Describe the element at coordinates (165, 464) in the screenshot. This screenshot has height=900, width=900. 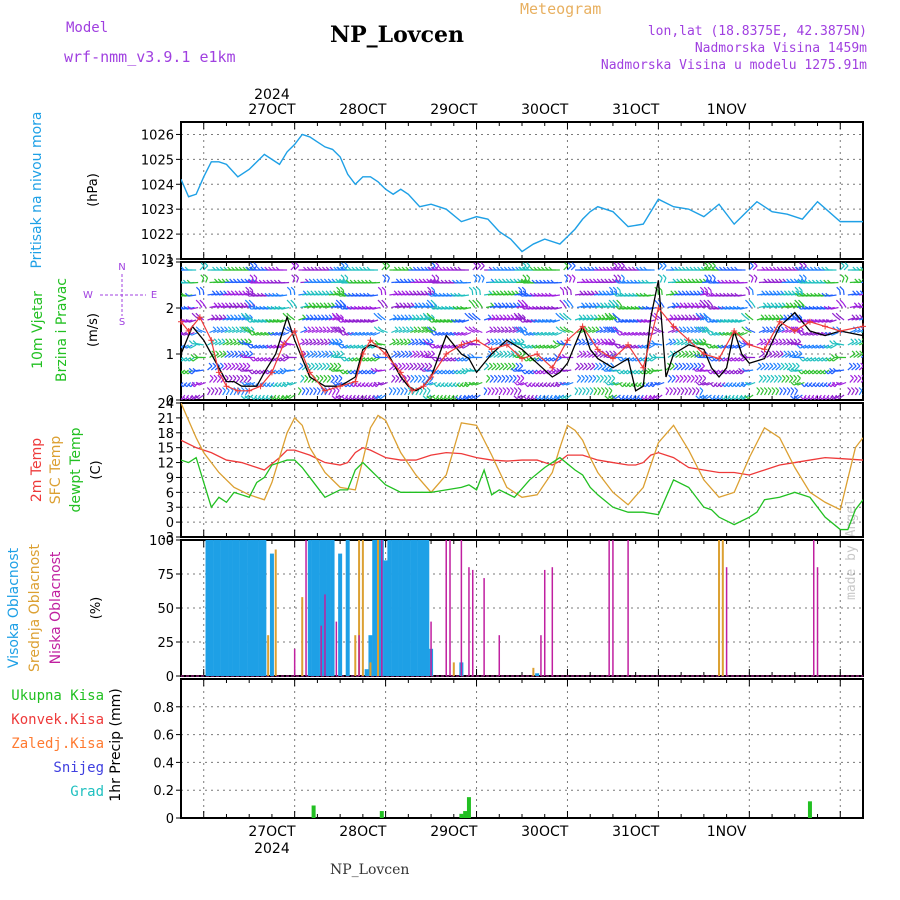
I see `temperature-y-tick-label: 12` at that location.